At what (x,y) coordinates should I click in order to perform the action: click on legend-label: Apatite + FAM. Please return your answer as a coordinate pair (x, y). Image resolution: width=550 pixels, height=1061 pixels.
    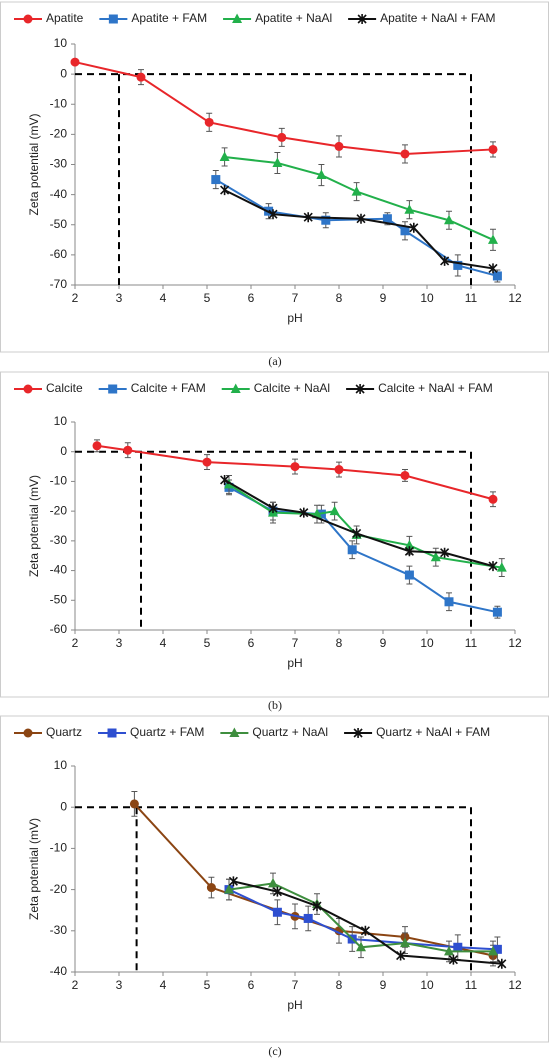
    Looking at the image, I should click on (169, 18).